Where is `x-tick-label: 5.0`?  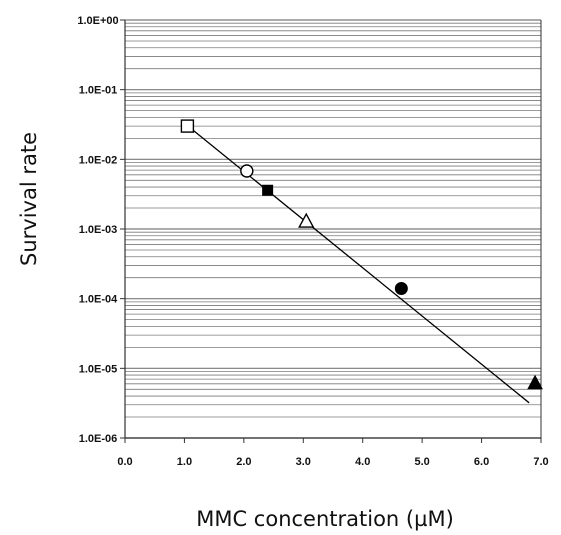
x-tick-label: 5.0 is located at coordinates (421, 462).